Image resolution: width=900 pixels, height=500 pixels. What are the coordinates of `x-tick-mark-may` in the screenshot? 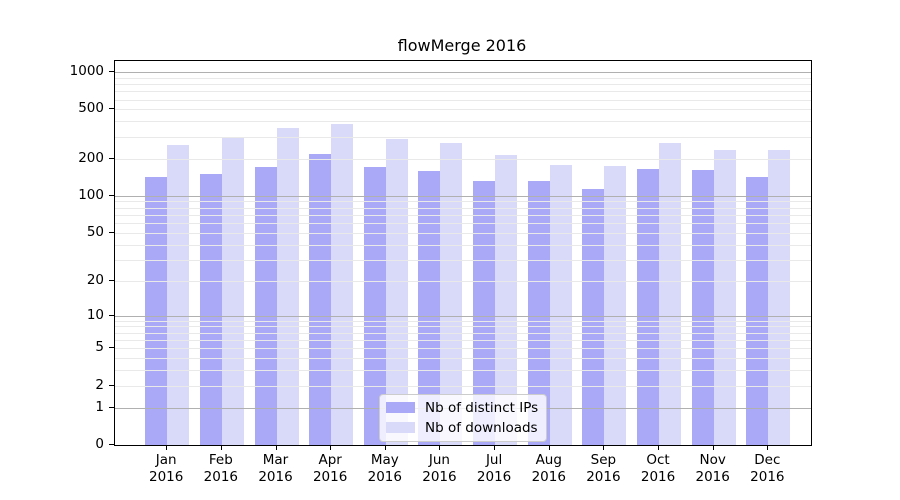 It's located at (385, 447).